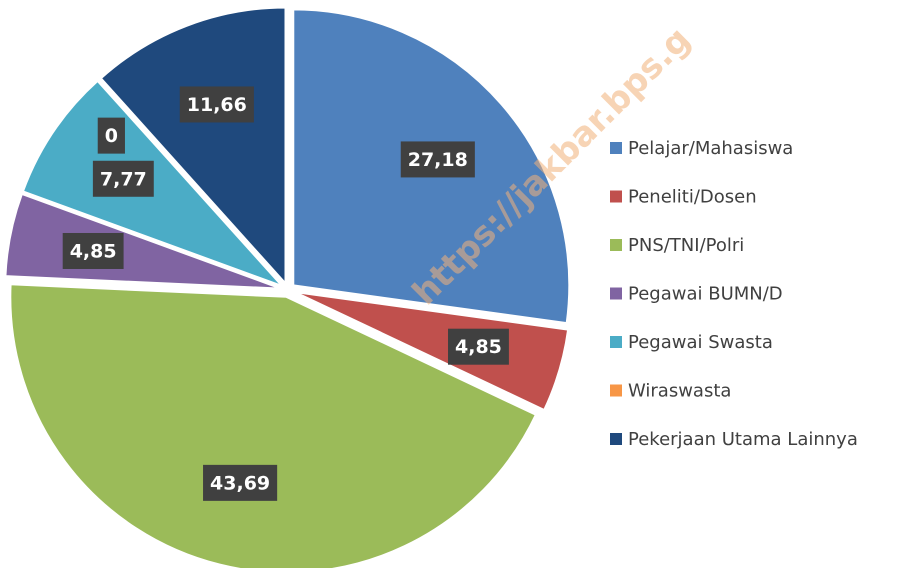 Image resolution: width=907 pixels, height=572 pixels. What do you see at coordinates (692, 197) in the screenshot?
I see `legend-label: Peneliti/Dosen` at bounding box center [692, 197].